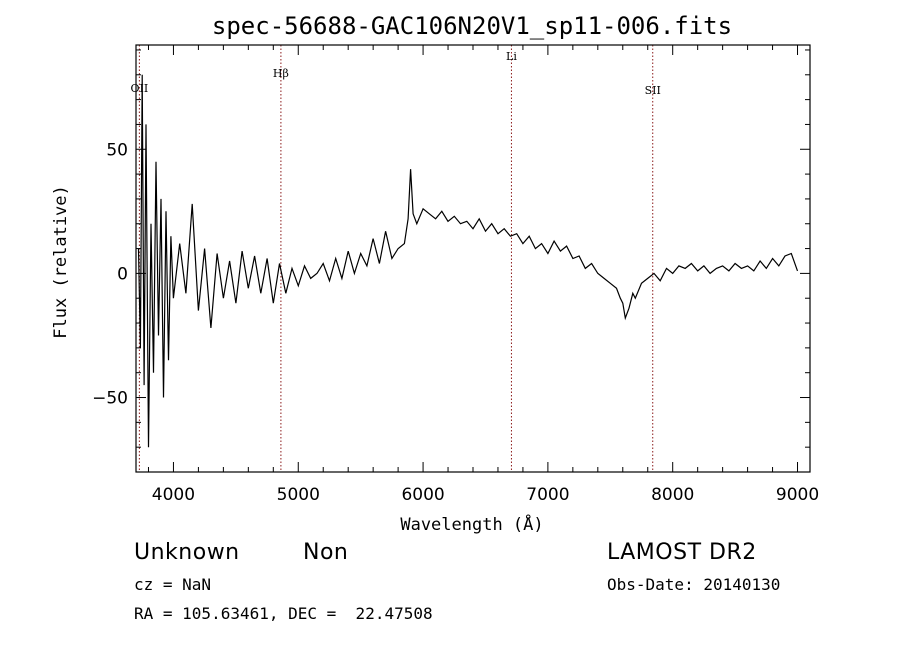 The height and width of the screenshot is (649, 900). I want to click on spectral-class: Unknown, so click(187, 552).